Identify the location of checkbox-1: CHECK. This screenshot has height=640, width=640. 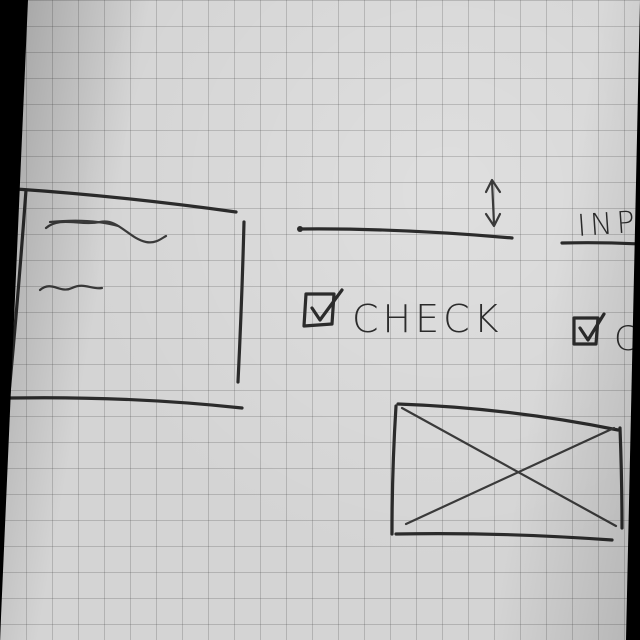
(402, 314).